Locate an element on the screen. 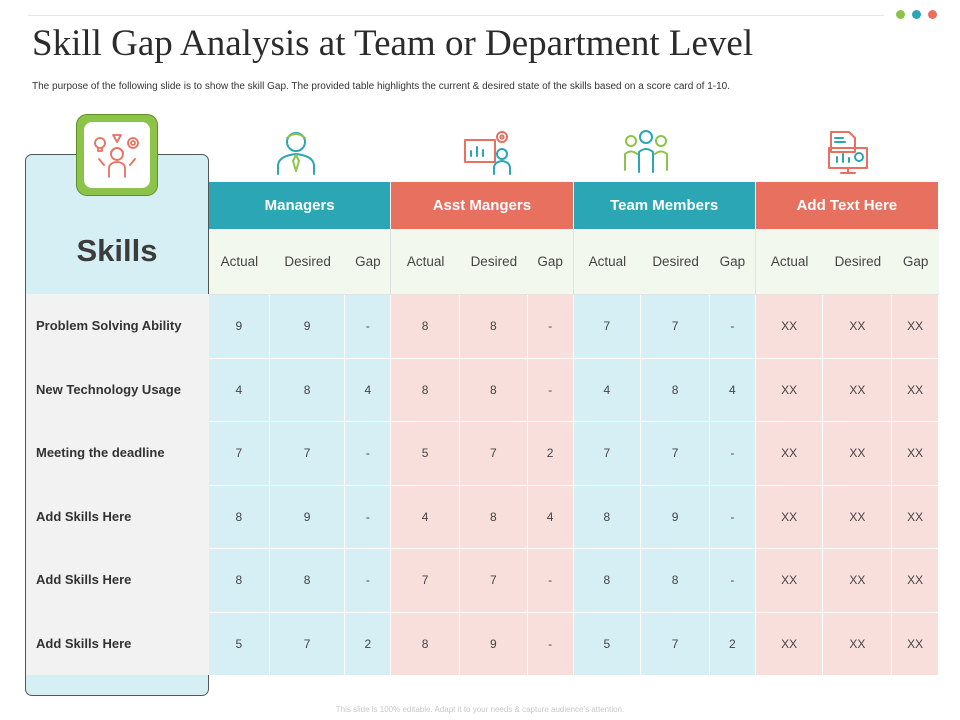 The image size is (960, 720). group-header: Team Members is located at coordinates (664, 205).